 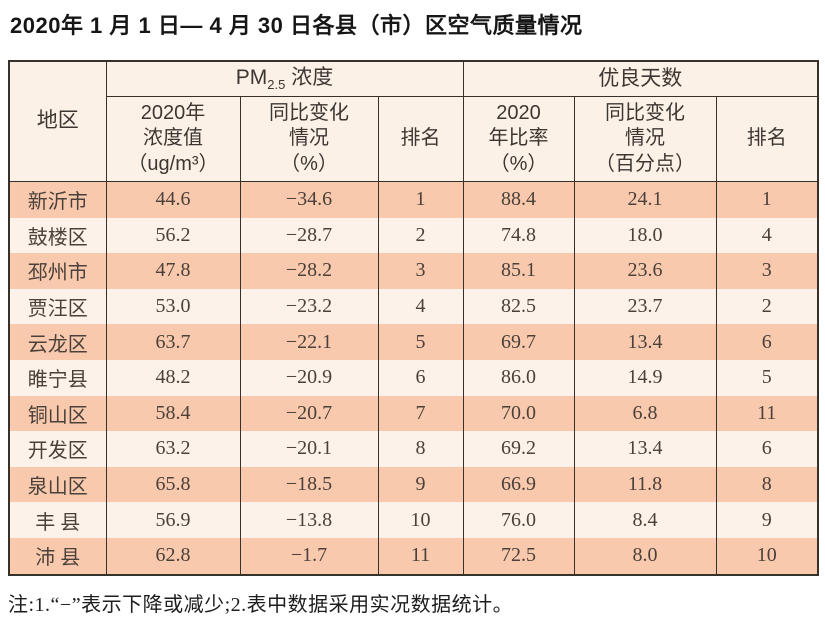 What do you see at coordinates (420, 271) in the screenshot?
I see `cell-pm25-rank: 3` at bounding box center [420, 271].